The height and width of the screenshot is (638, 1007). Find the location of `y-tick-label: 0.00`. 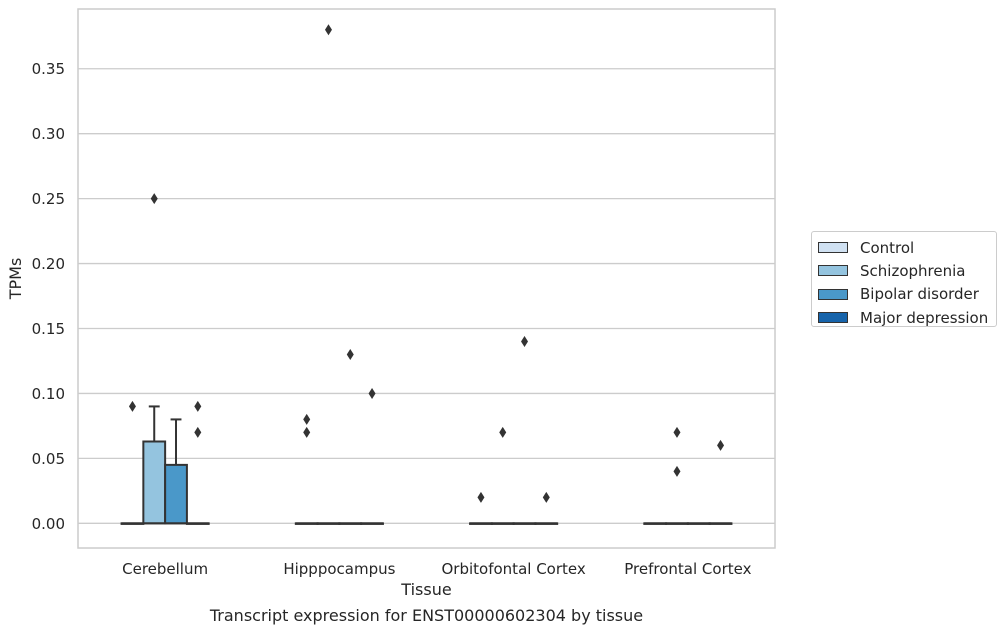

y-tick-label: 0.00 is located at coordinates (48, 524).